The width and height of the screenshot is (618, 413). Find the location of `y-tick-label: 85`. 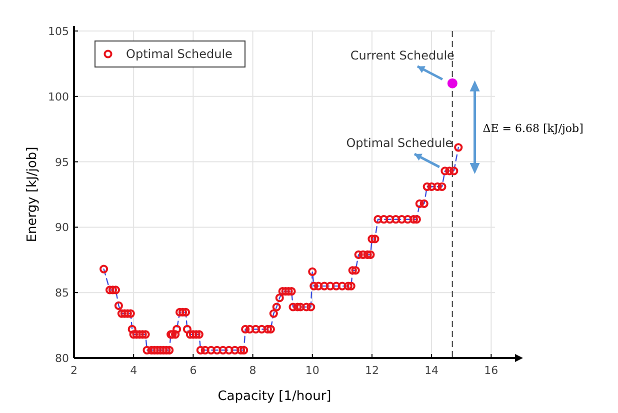

y-tick-label: 85 is located at coordinates (62, 293).